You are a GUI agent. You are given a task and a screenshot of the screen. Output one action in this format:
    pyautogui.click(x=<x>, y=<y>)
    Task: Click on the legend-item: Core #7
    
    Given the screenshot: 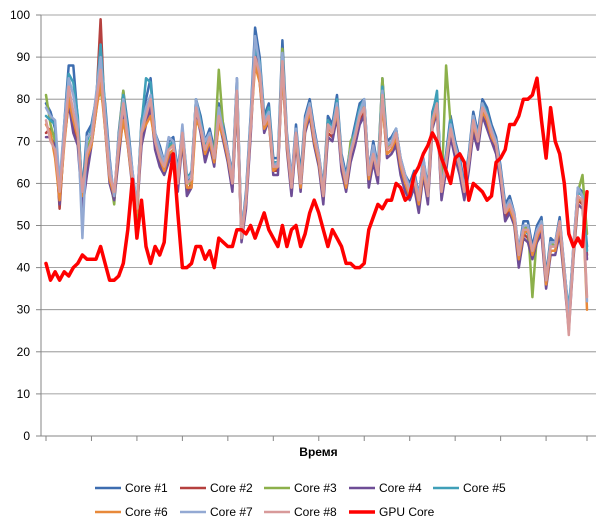 What is the action you would take?
    pyautogui.click(x=216, y=512)
    